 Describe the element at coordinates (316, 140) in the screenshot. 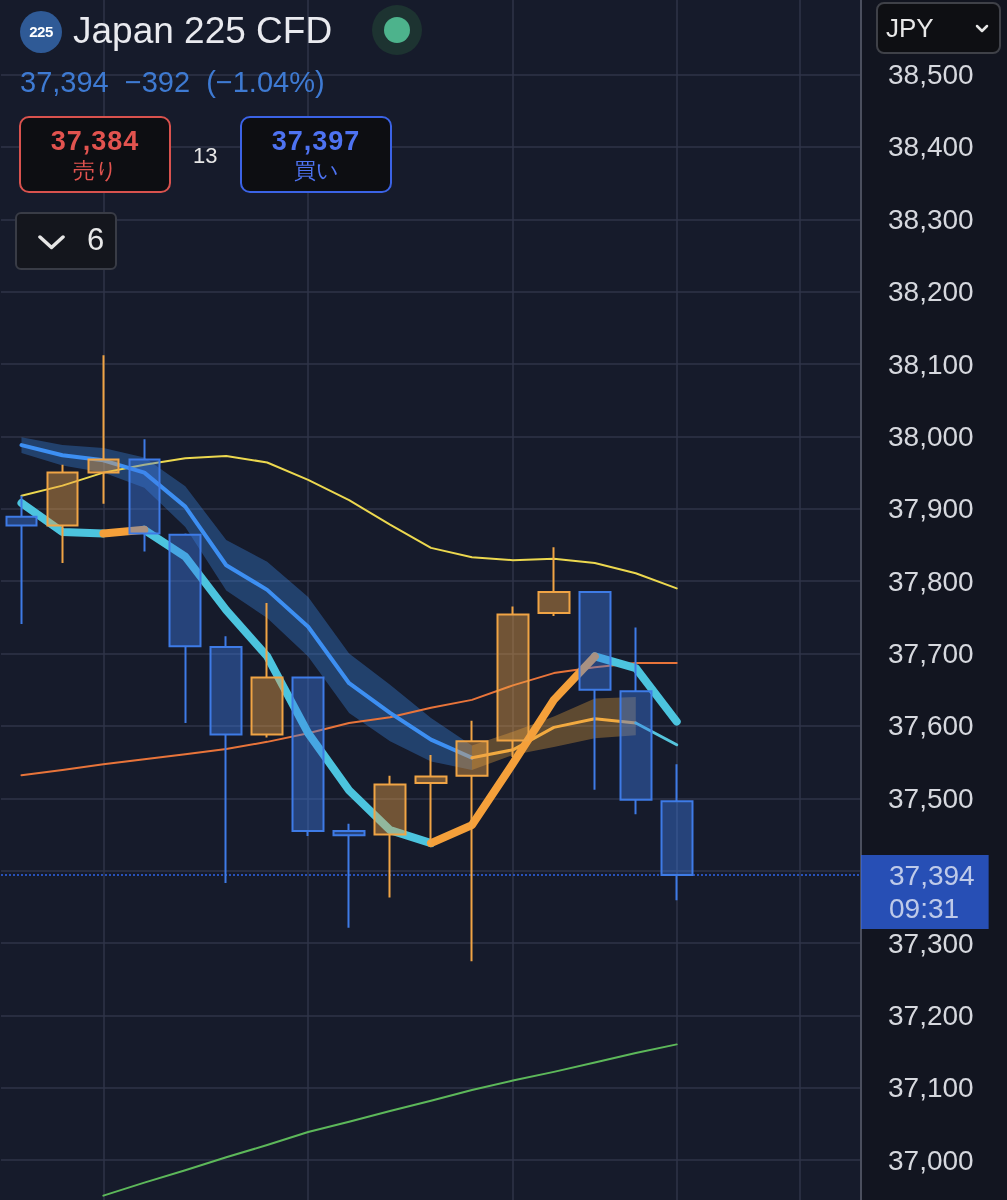

I see `annotation: 37,397` at that location.